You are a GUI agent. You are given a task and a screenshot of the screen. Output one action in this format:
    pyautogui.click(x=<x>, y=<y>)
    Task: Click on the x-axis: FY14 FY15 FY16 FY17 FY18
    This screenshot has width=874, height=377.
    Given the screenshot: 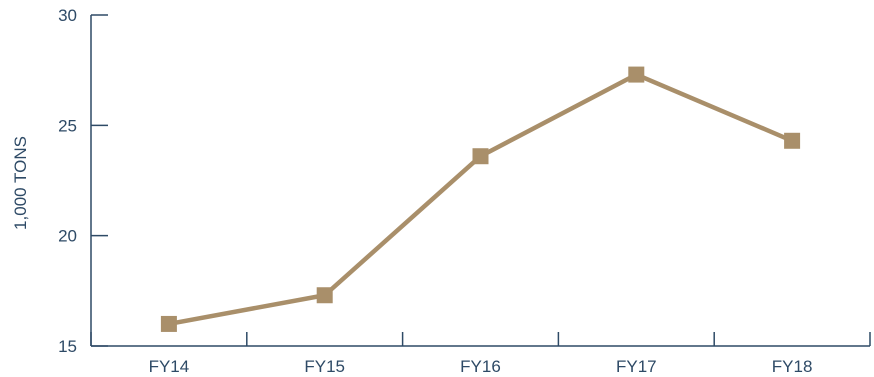 What is the action you would take?
    pyautogui.click(x=480, y=354)
    